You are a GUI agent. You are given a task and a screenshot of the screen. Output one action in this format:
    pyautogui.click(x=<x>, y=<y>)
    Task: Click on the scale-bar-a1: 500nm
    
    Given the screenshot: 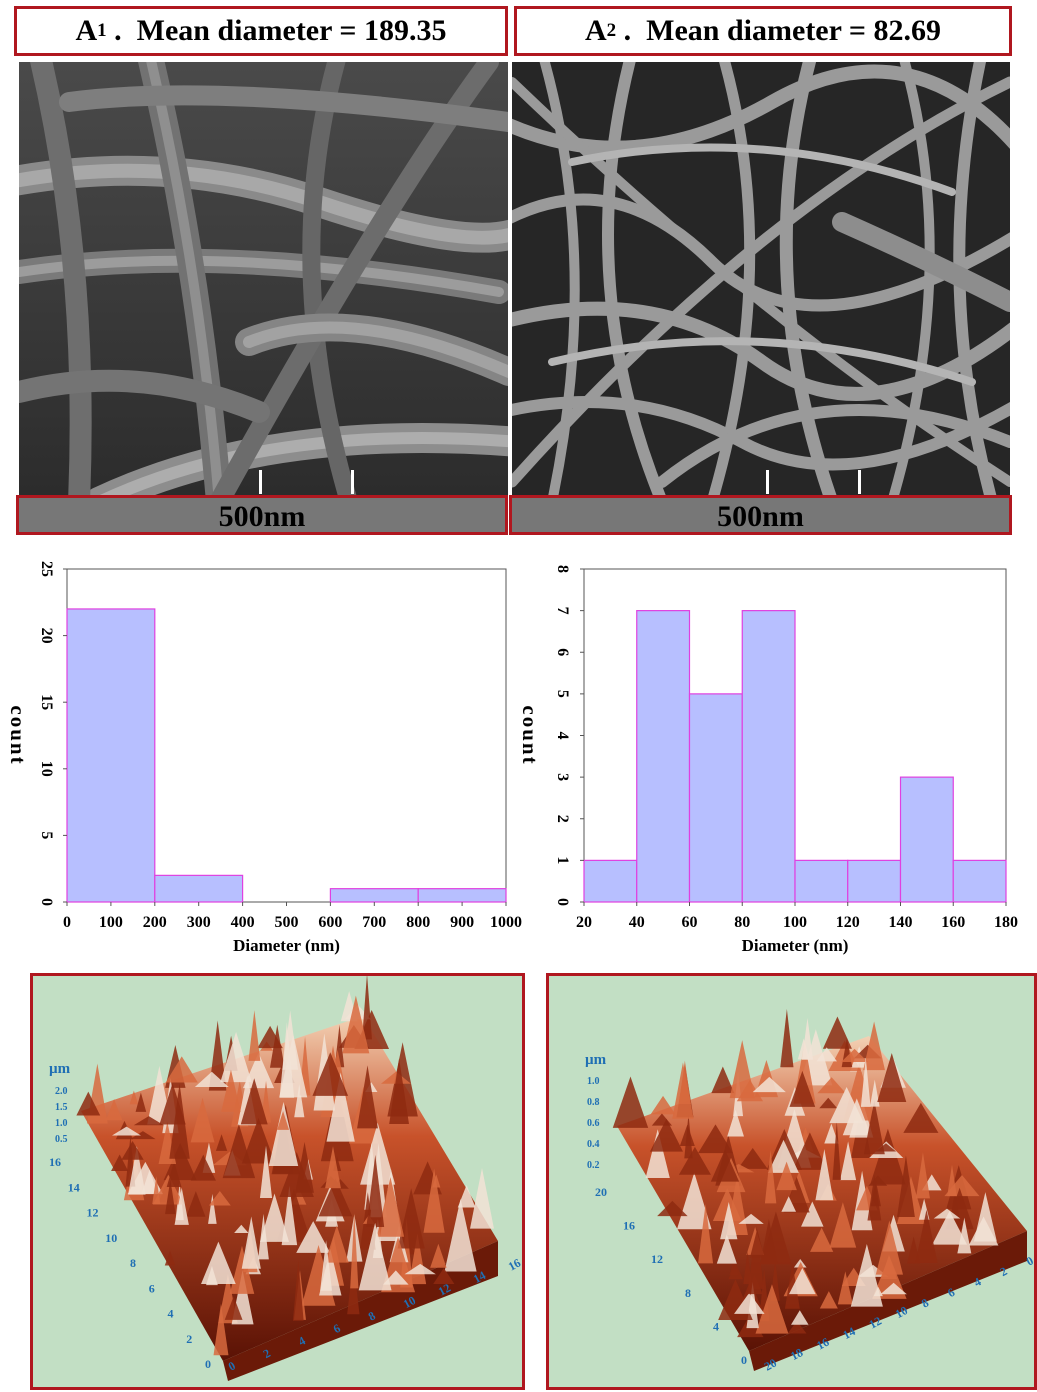 What is the action you would take?
    pyautogui.click(x=262, y=515)
    